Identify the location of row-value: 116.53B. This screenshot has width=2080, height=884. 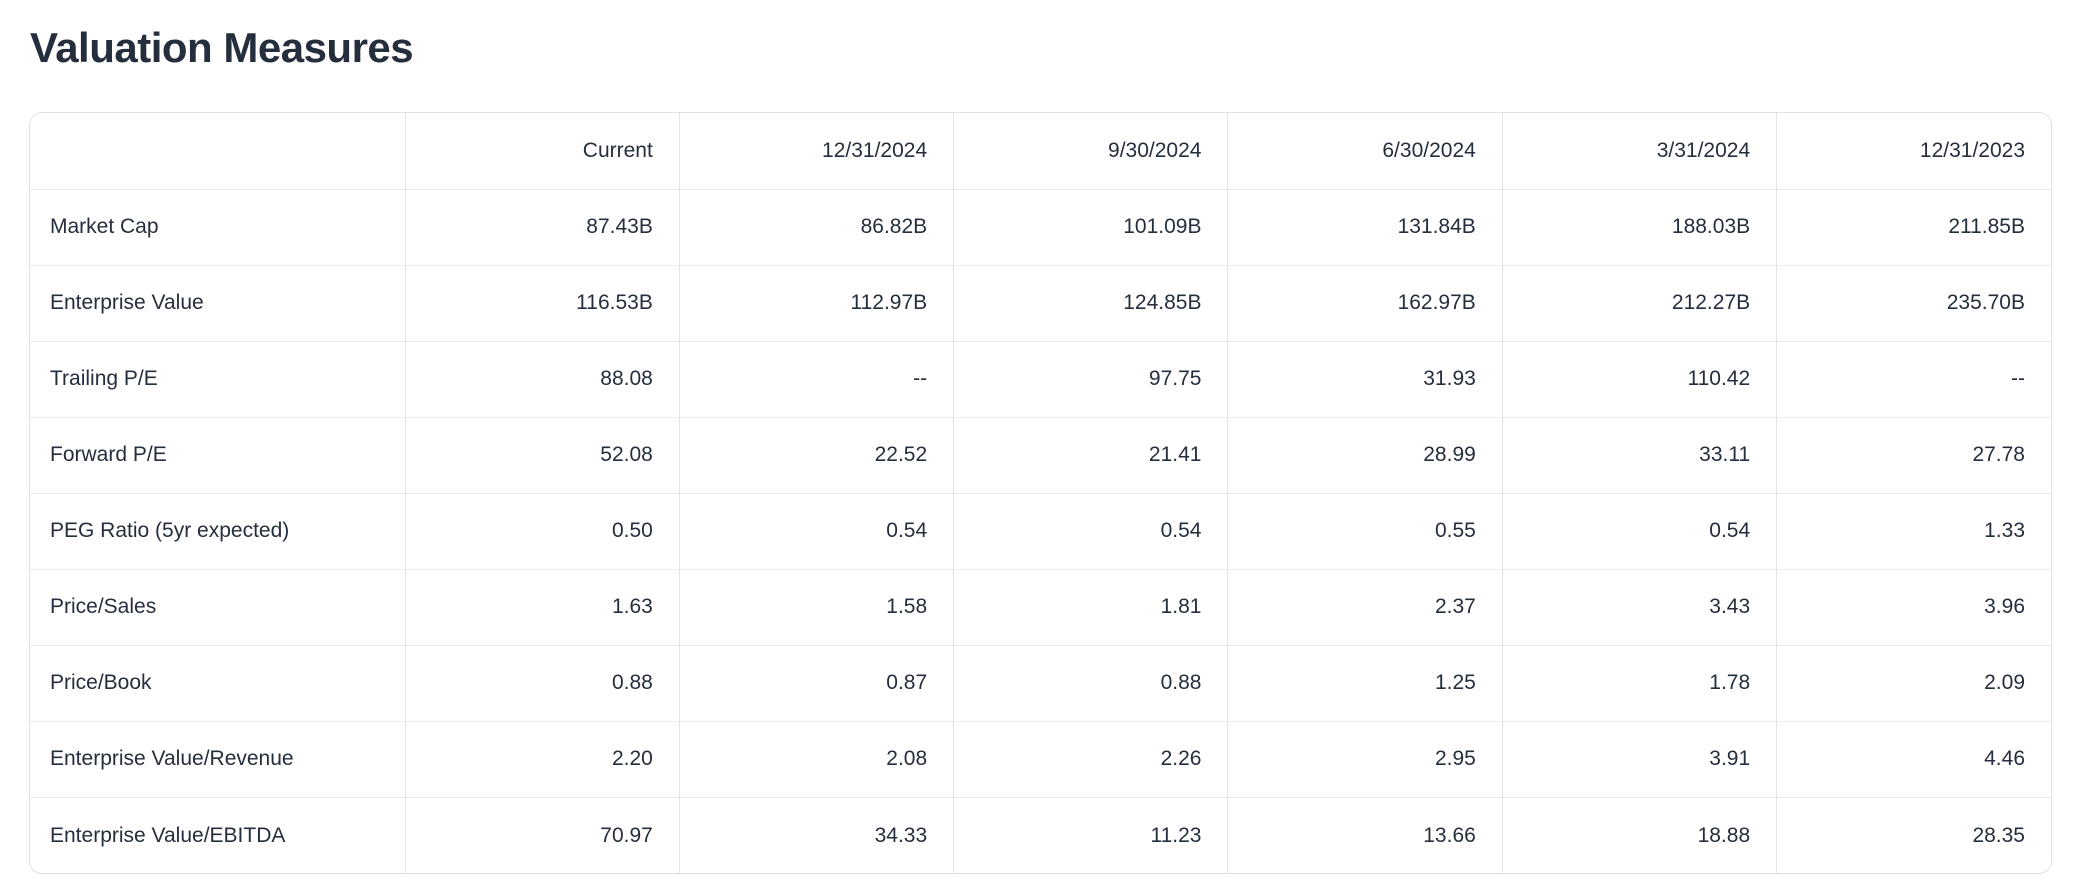
(542, 303).